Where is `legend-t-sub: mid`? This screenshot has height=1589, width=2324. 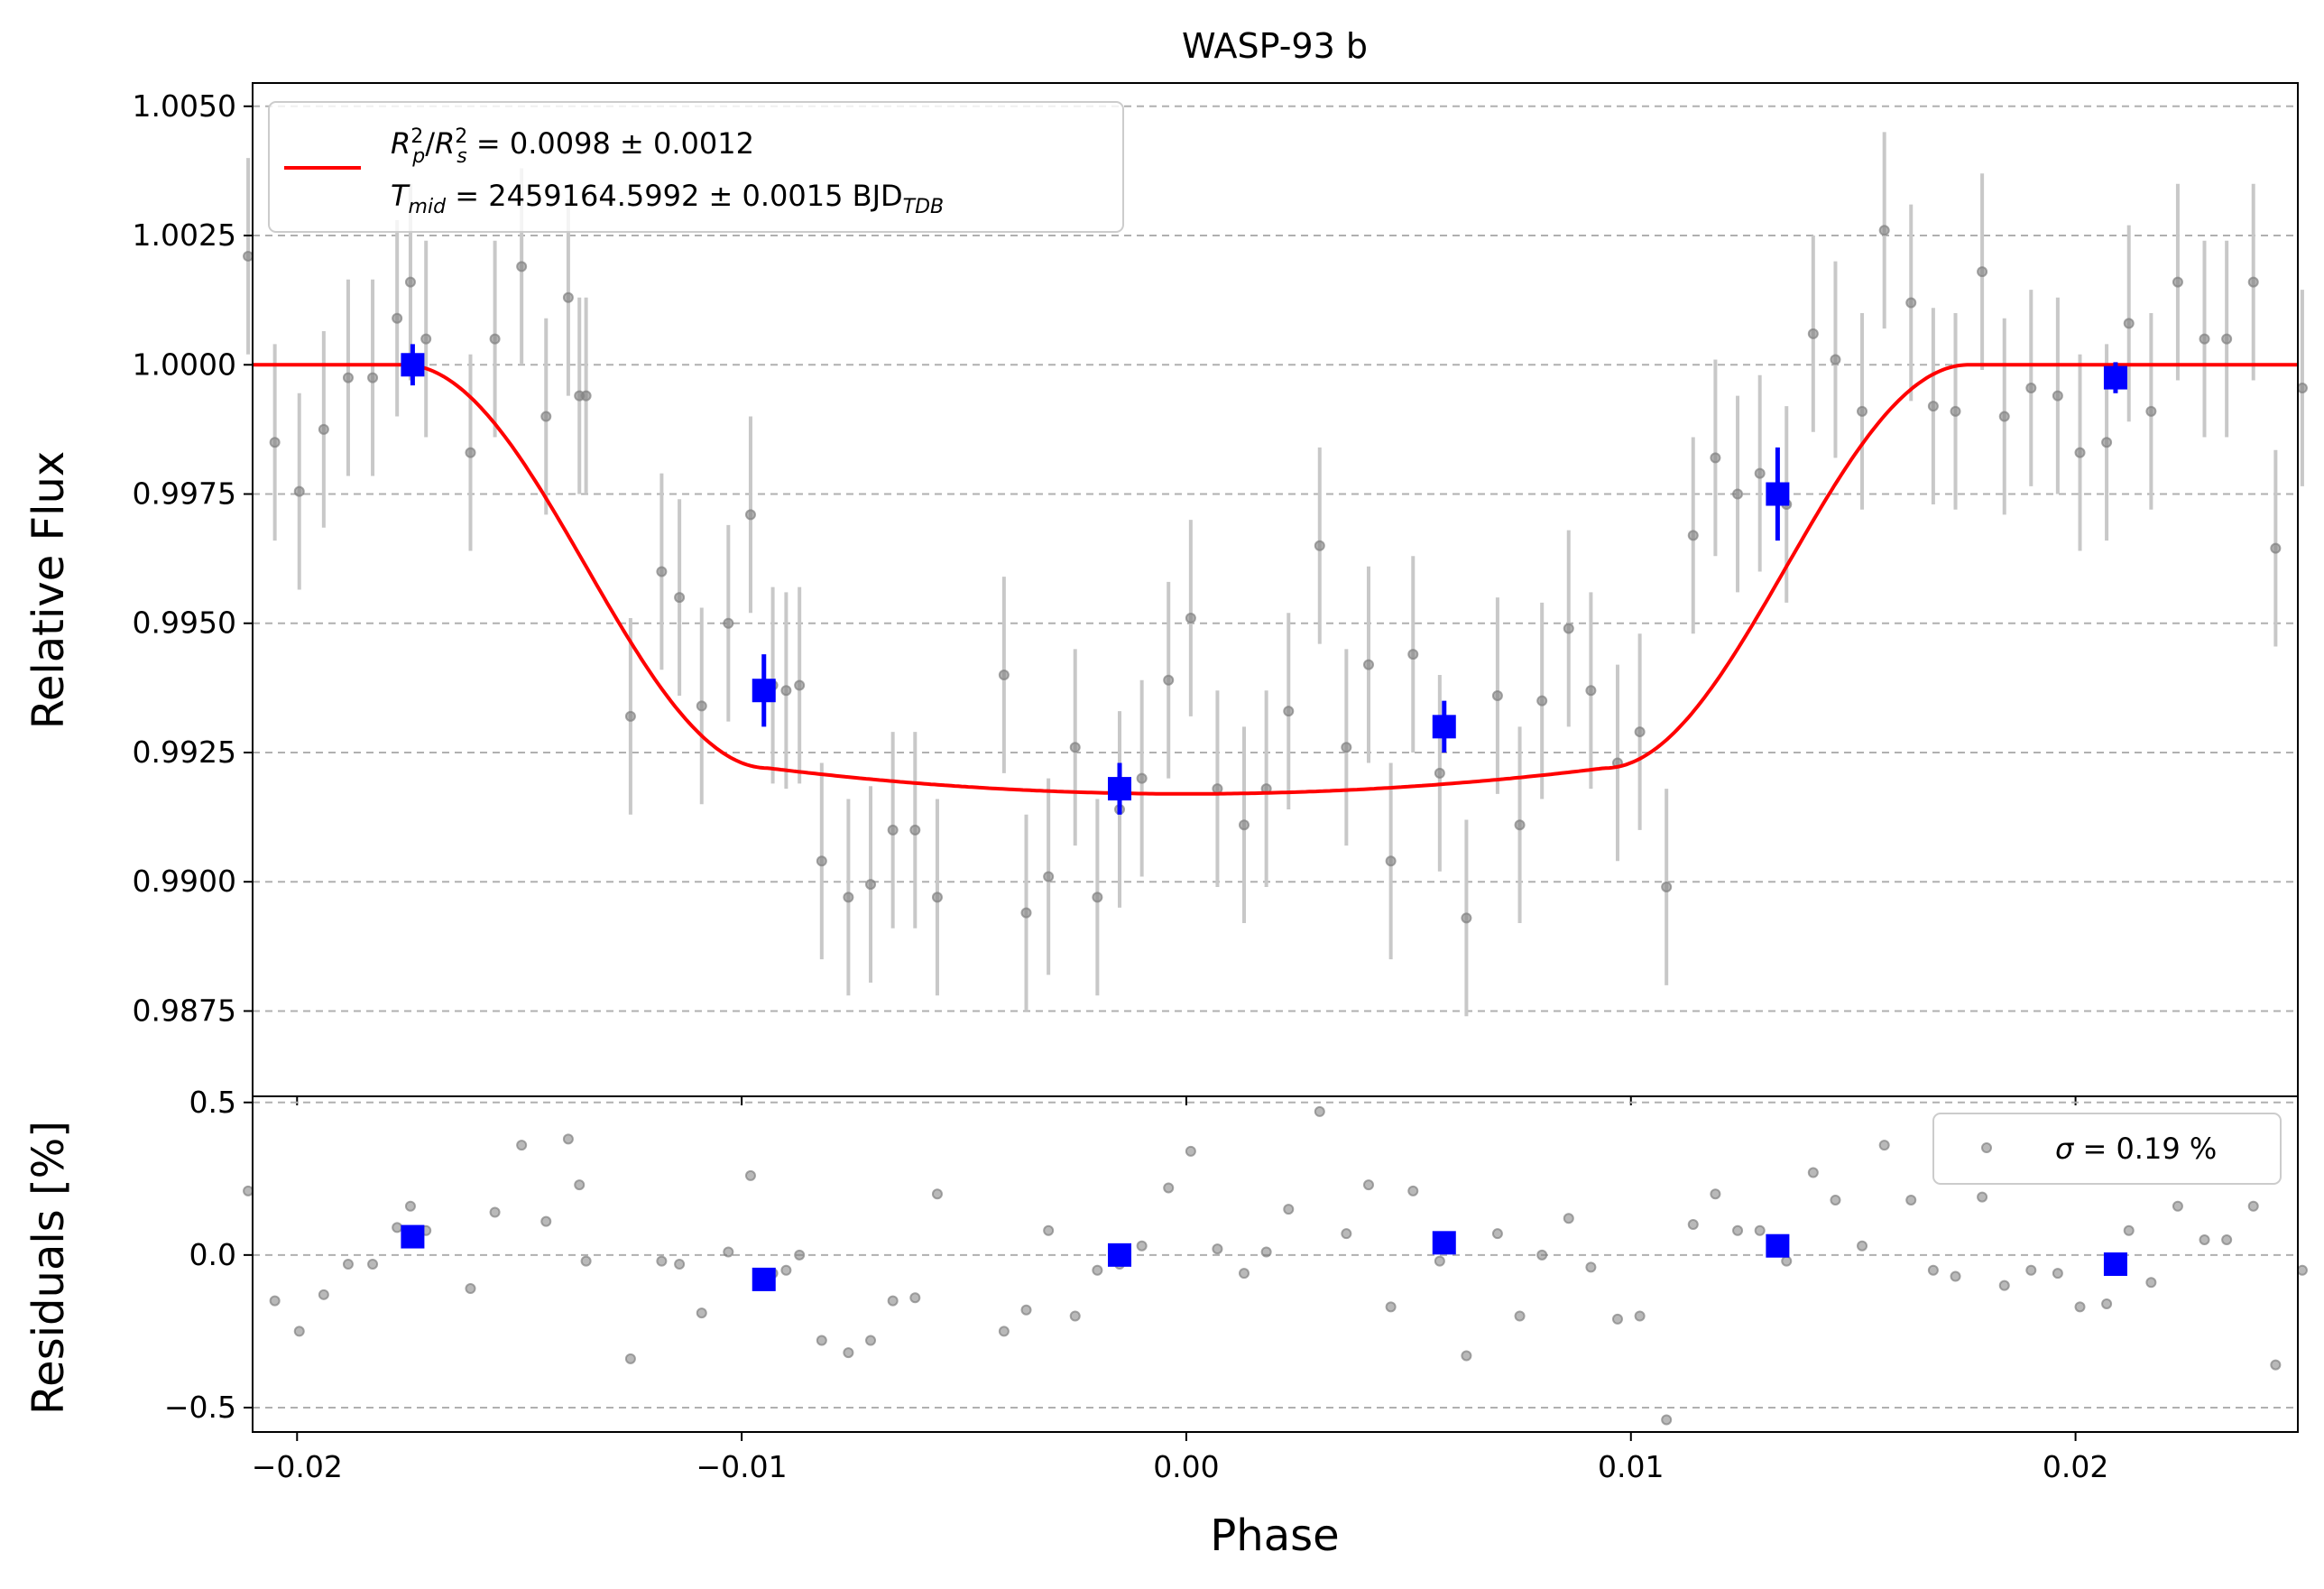 legend-t-sub: mid is located at coordinates (428, 207).